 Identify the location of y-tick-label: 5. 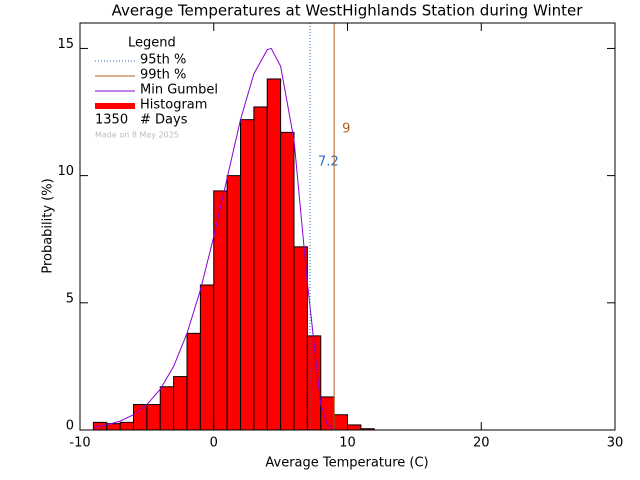
(70, 298).